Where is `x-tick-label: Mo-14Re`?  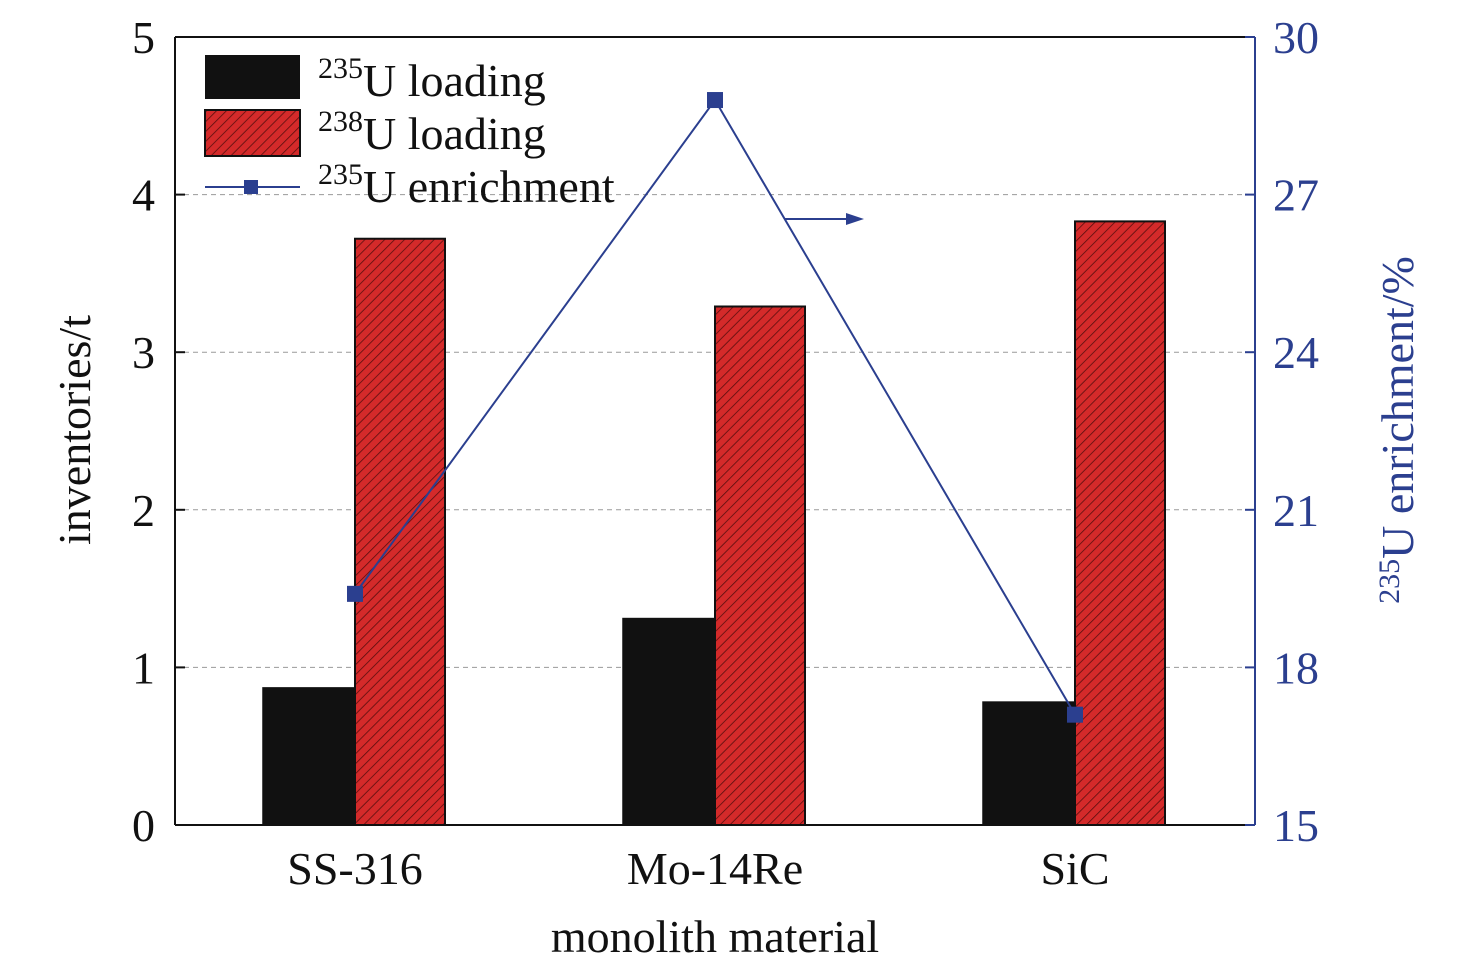 x-tick-label: Mo-14Re is located at coordinates (715, 868).